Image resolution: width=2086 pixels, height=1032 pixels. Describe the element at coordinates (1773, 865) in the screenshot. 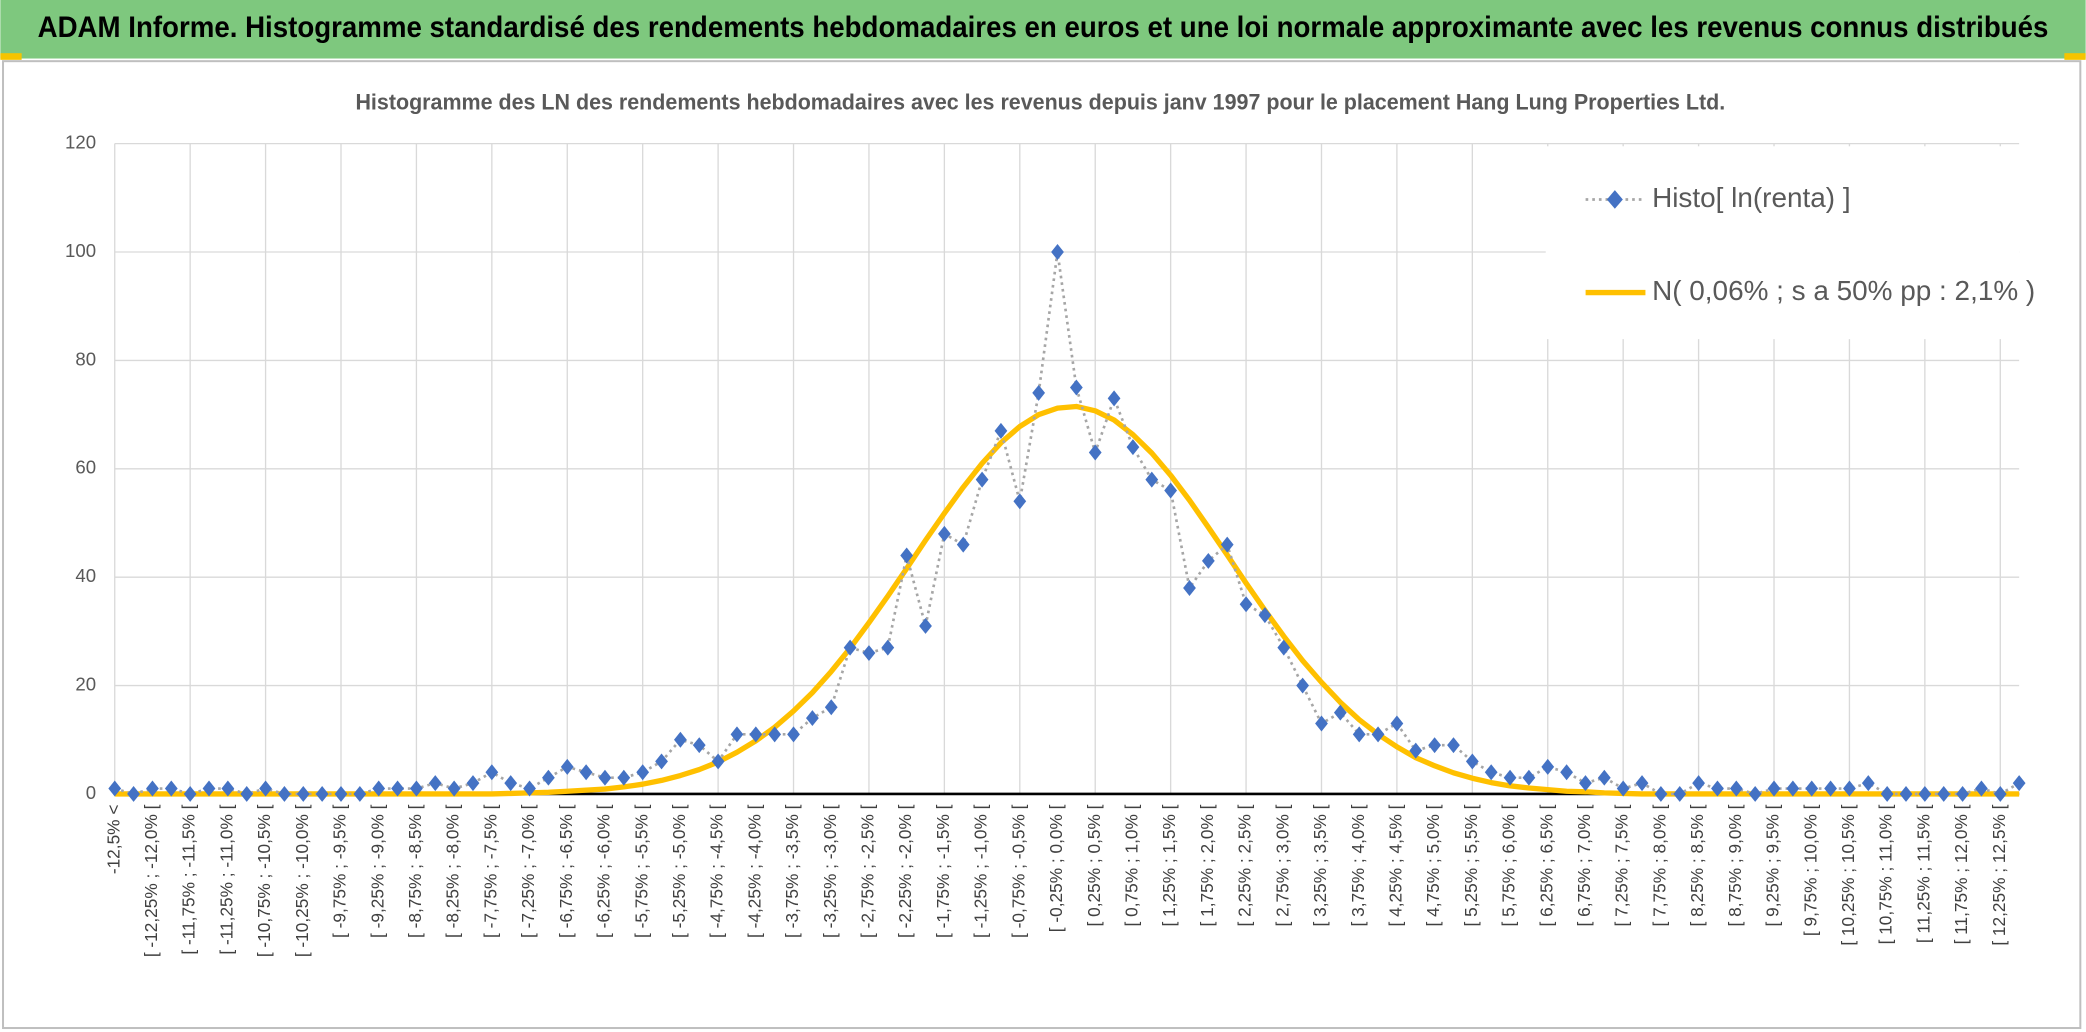

I see `x-tick-label: [ 9,25% ; 9,5% [` at that location.